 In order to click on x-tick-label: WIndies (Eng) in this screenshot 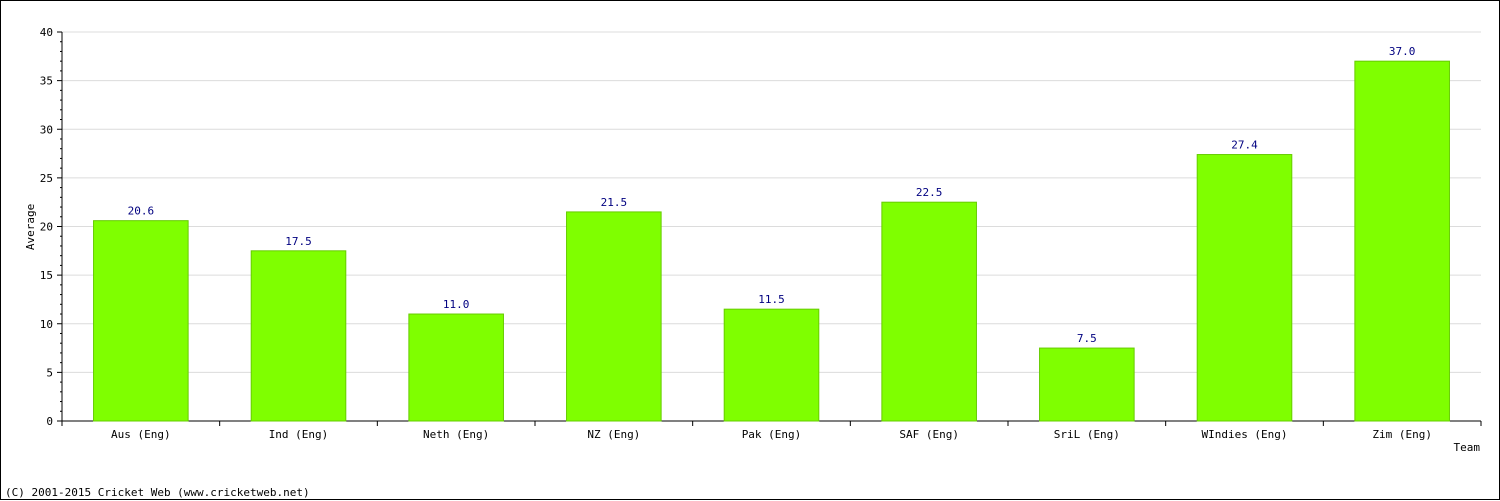, I will do `click(1244, 434)`.